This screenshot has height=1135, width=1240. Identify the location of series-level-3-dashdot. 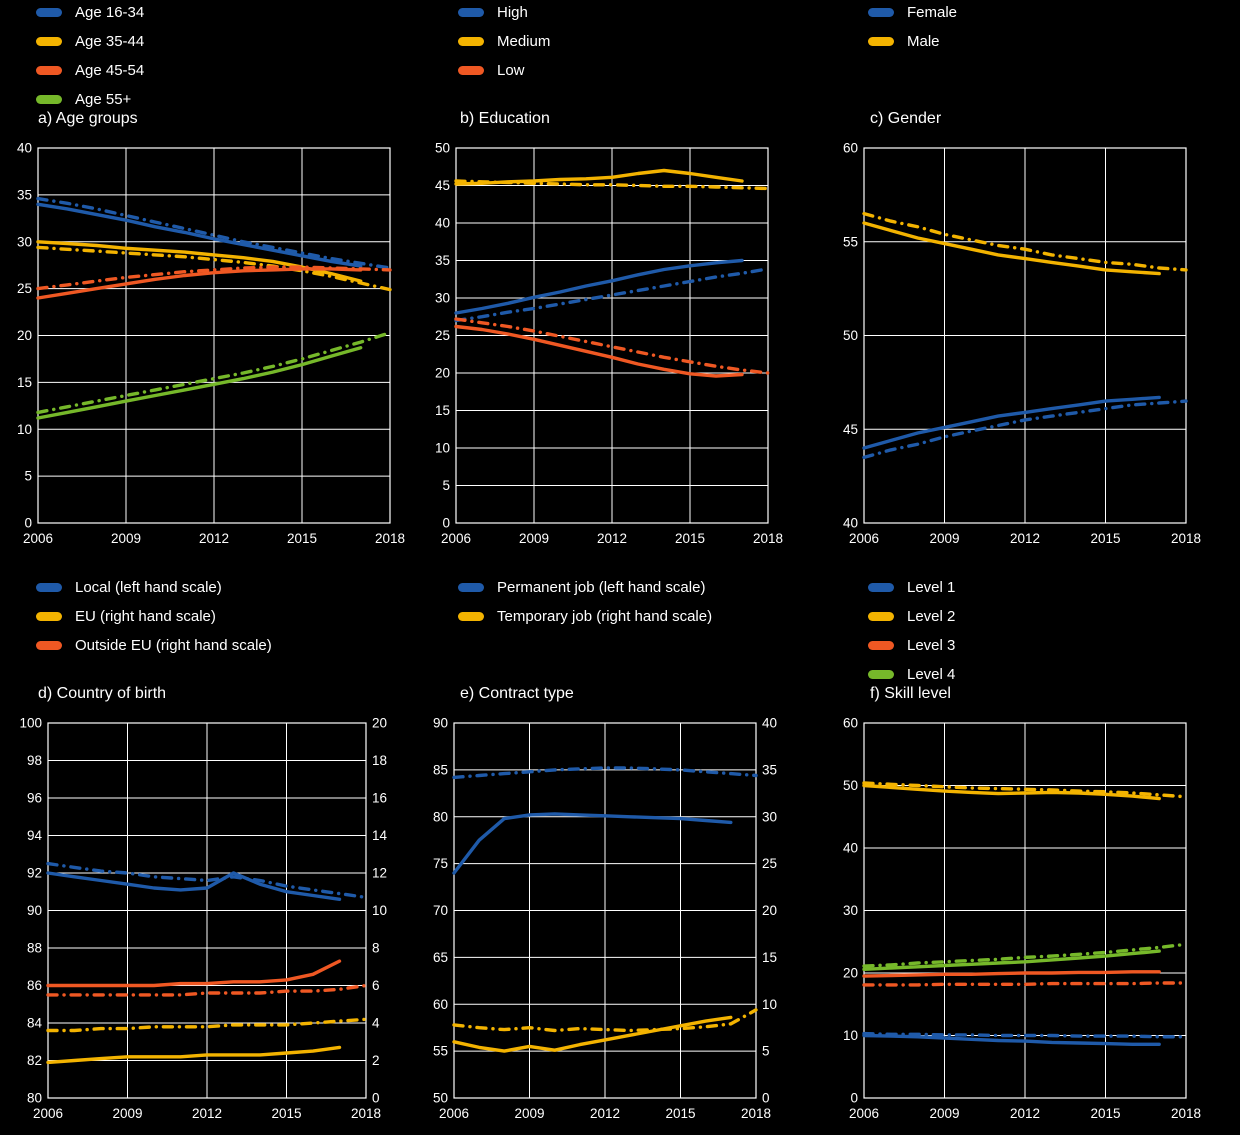
(1025, 984).